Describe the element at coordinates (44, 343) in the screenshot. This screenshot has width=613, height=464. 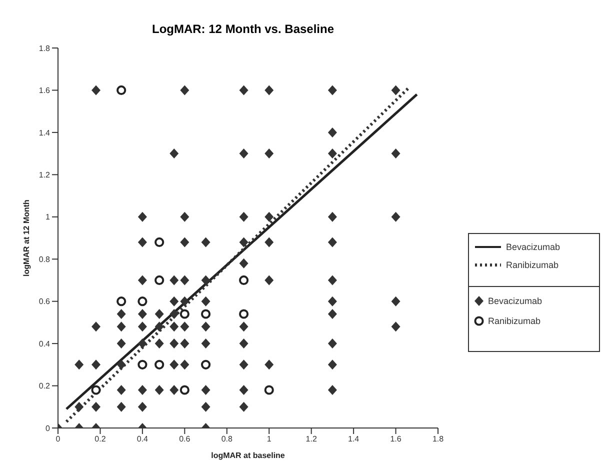
I see `y-tick-label: 0.4` at that location.